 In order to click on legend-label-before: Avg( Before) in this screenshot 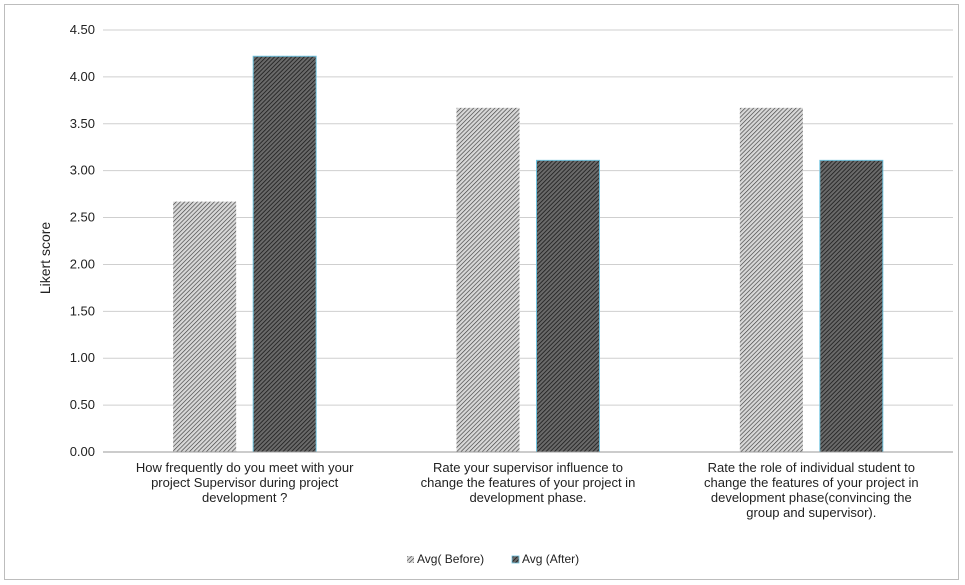, I will do `click(450, 559)`.